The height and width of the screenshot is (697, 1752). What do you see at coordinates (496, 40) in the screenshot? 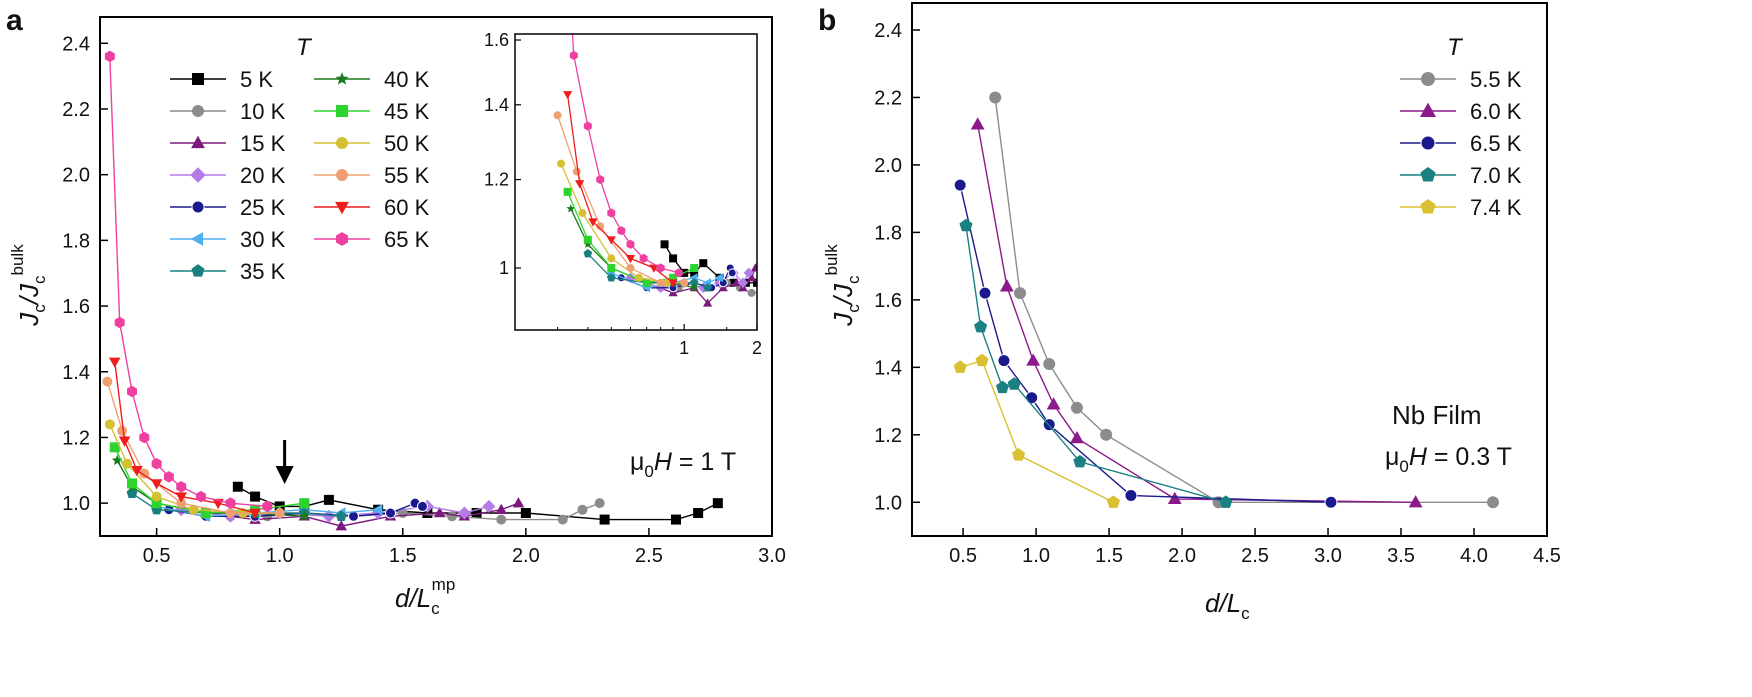
I see `inset-ytick-label: 1.6` at bounding box center [496, 40].